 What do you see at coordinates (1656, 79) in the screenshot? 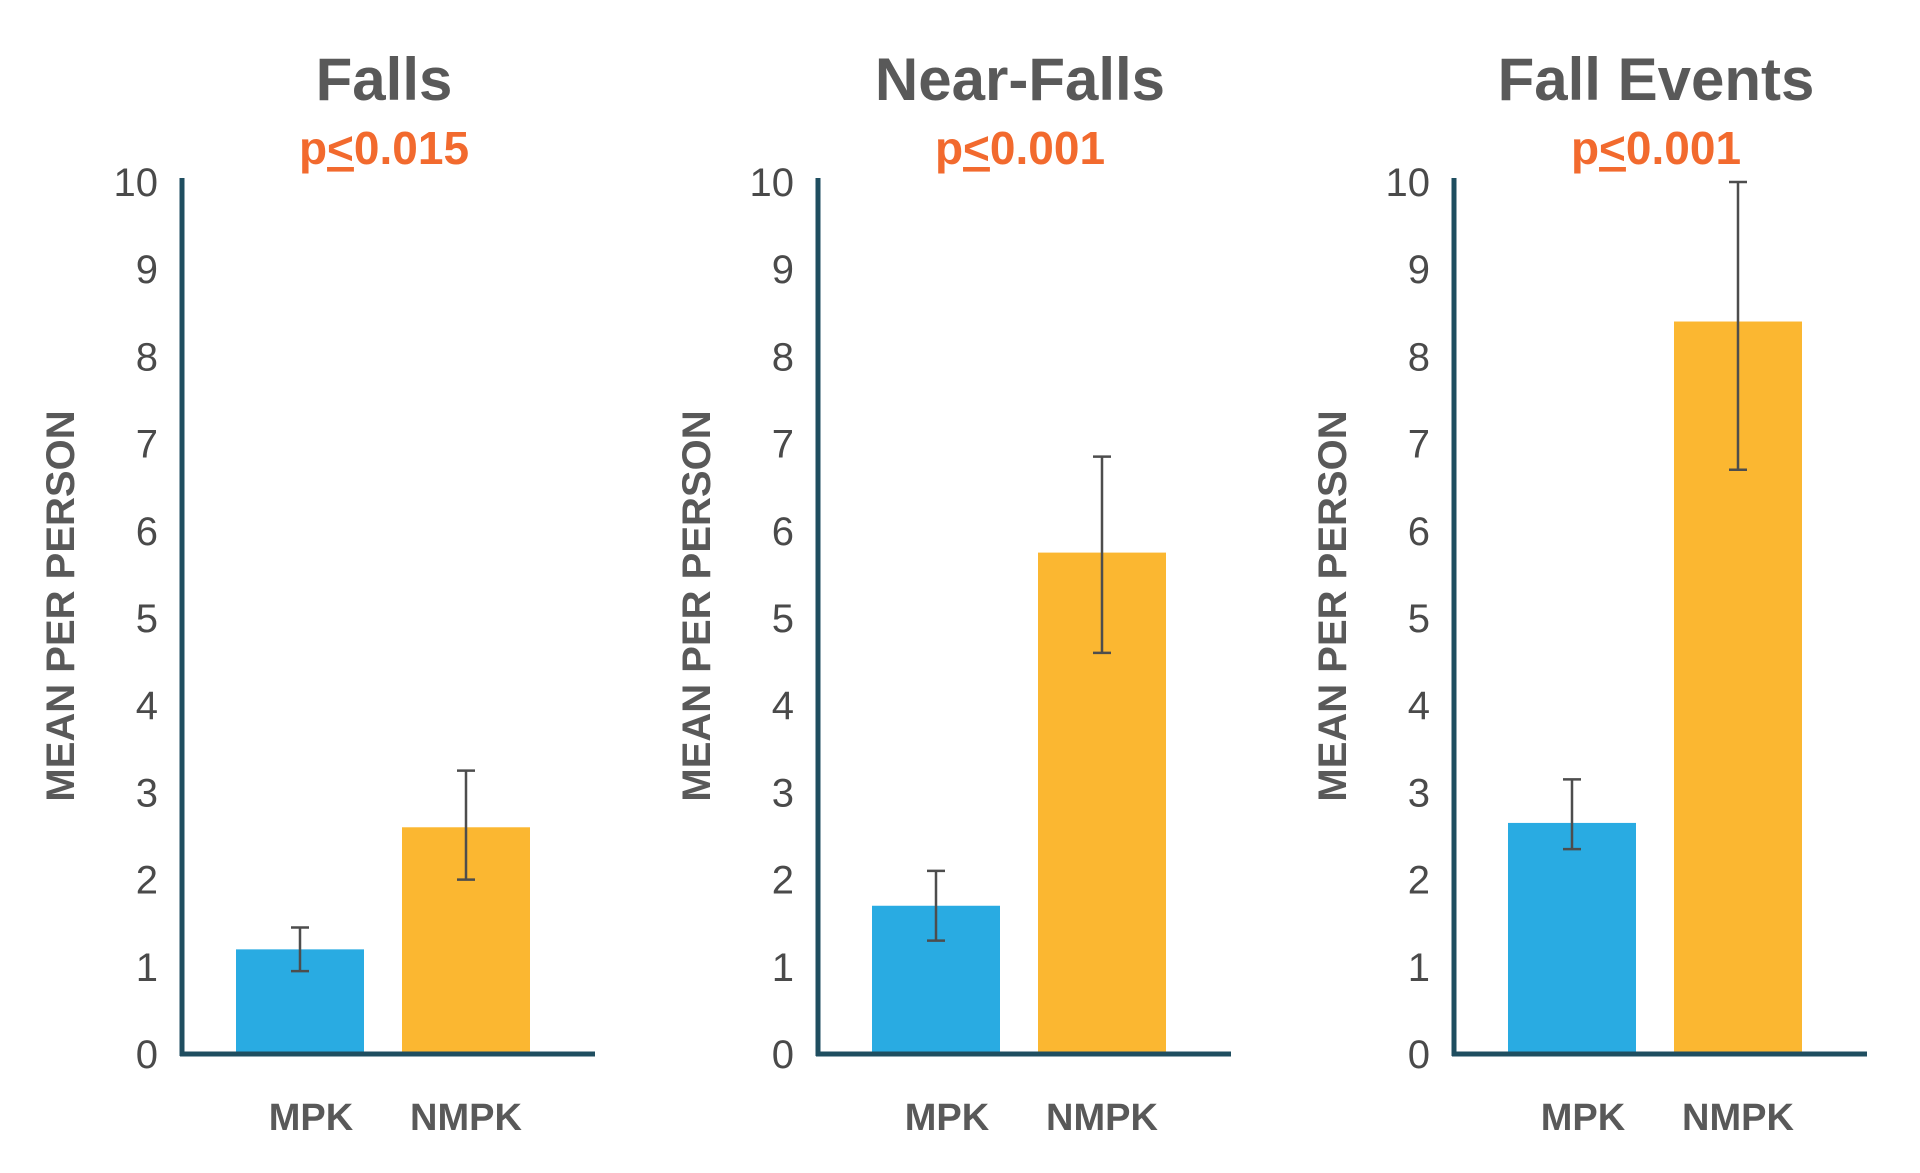
I see `chart-title: Fall Events` at bounding box center [1656, 79].